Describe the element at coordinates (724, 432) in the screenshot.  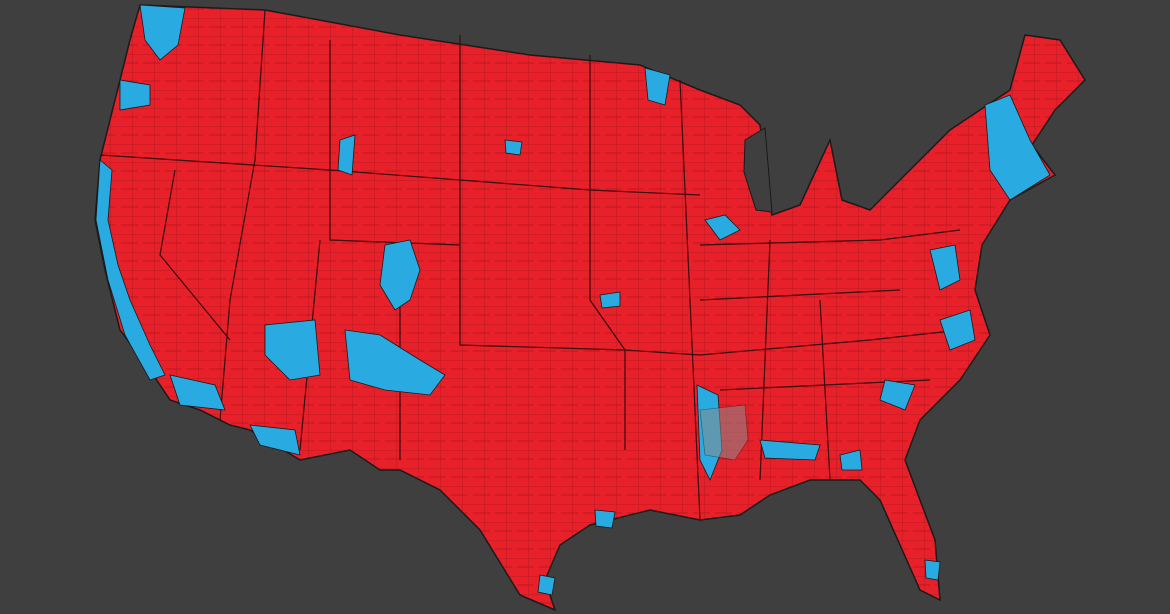
I see `no-data-counties` at that location.